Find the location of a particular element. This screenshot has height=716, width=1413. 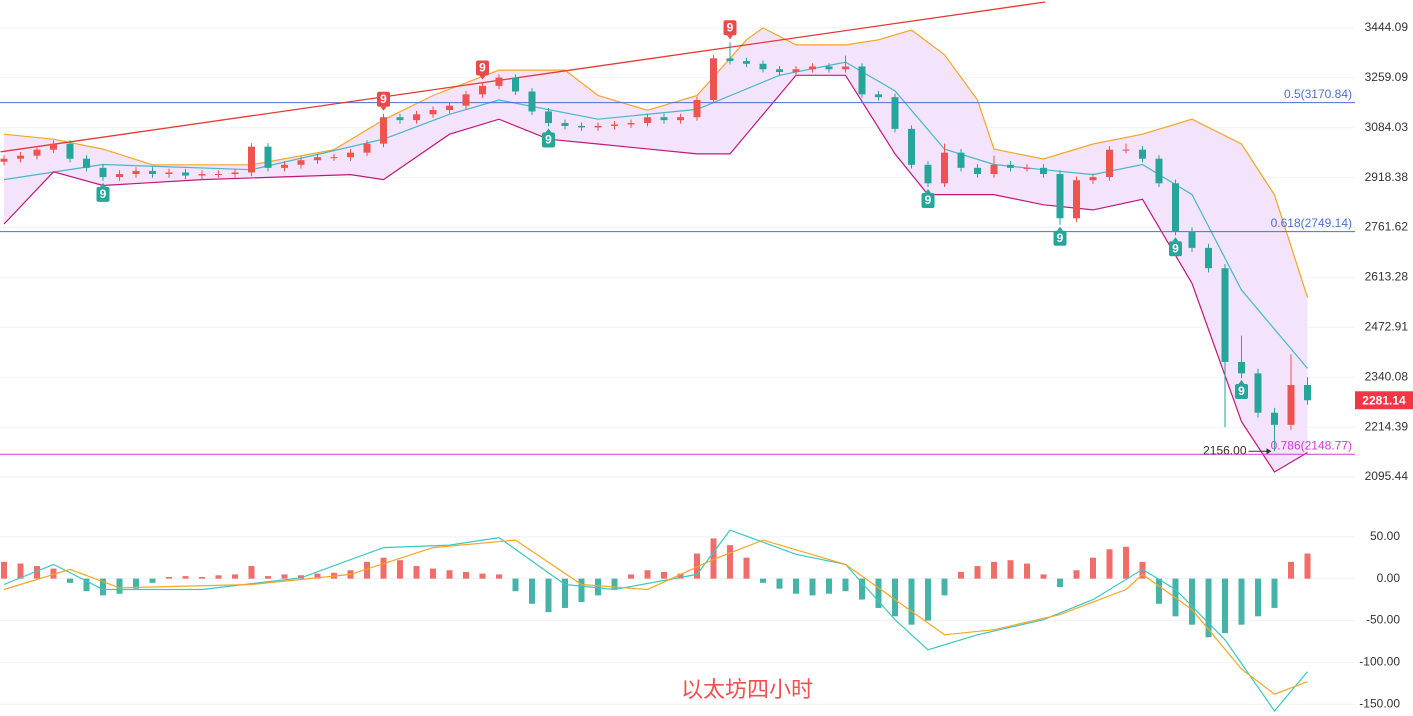

macd-tick-label: -100.00 is located at coordinates (1379, 662).